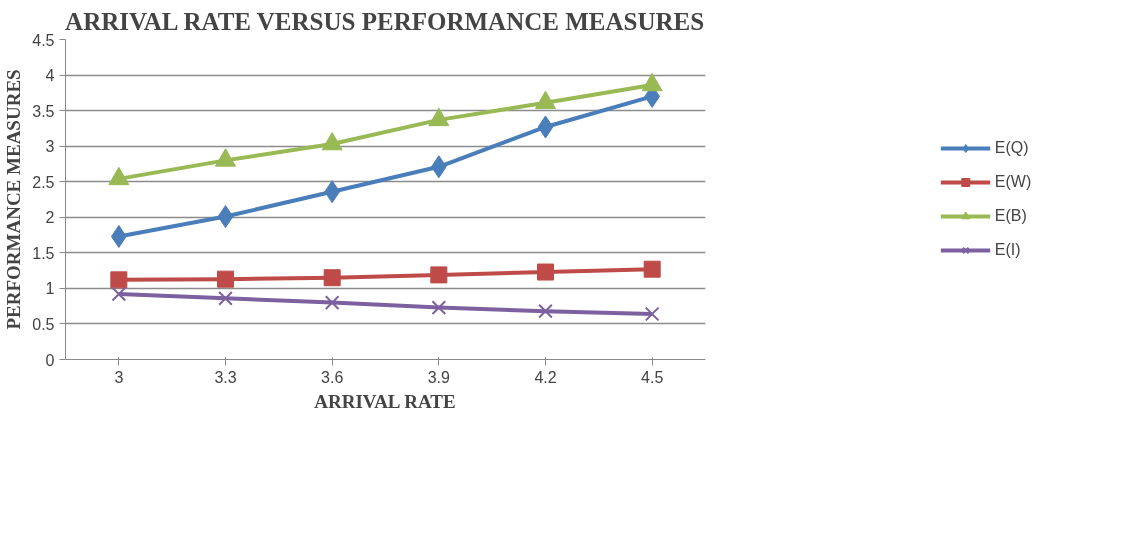 Image resolution: width=1125 pixels, height=535 pixels. I want to click on legend-label: E(B), so click(1010, 216).